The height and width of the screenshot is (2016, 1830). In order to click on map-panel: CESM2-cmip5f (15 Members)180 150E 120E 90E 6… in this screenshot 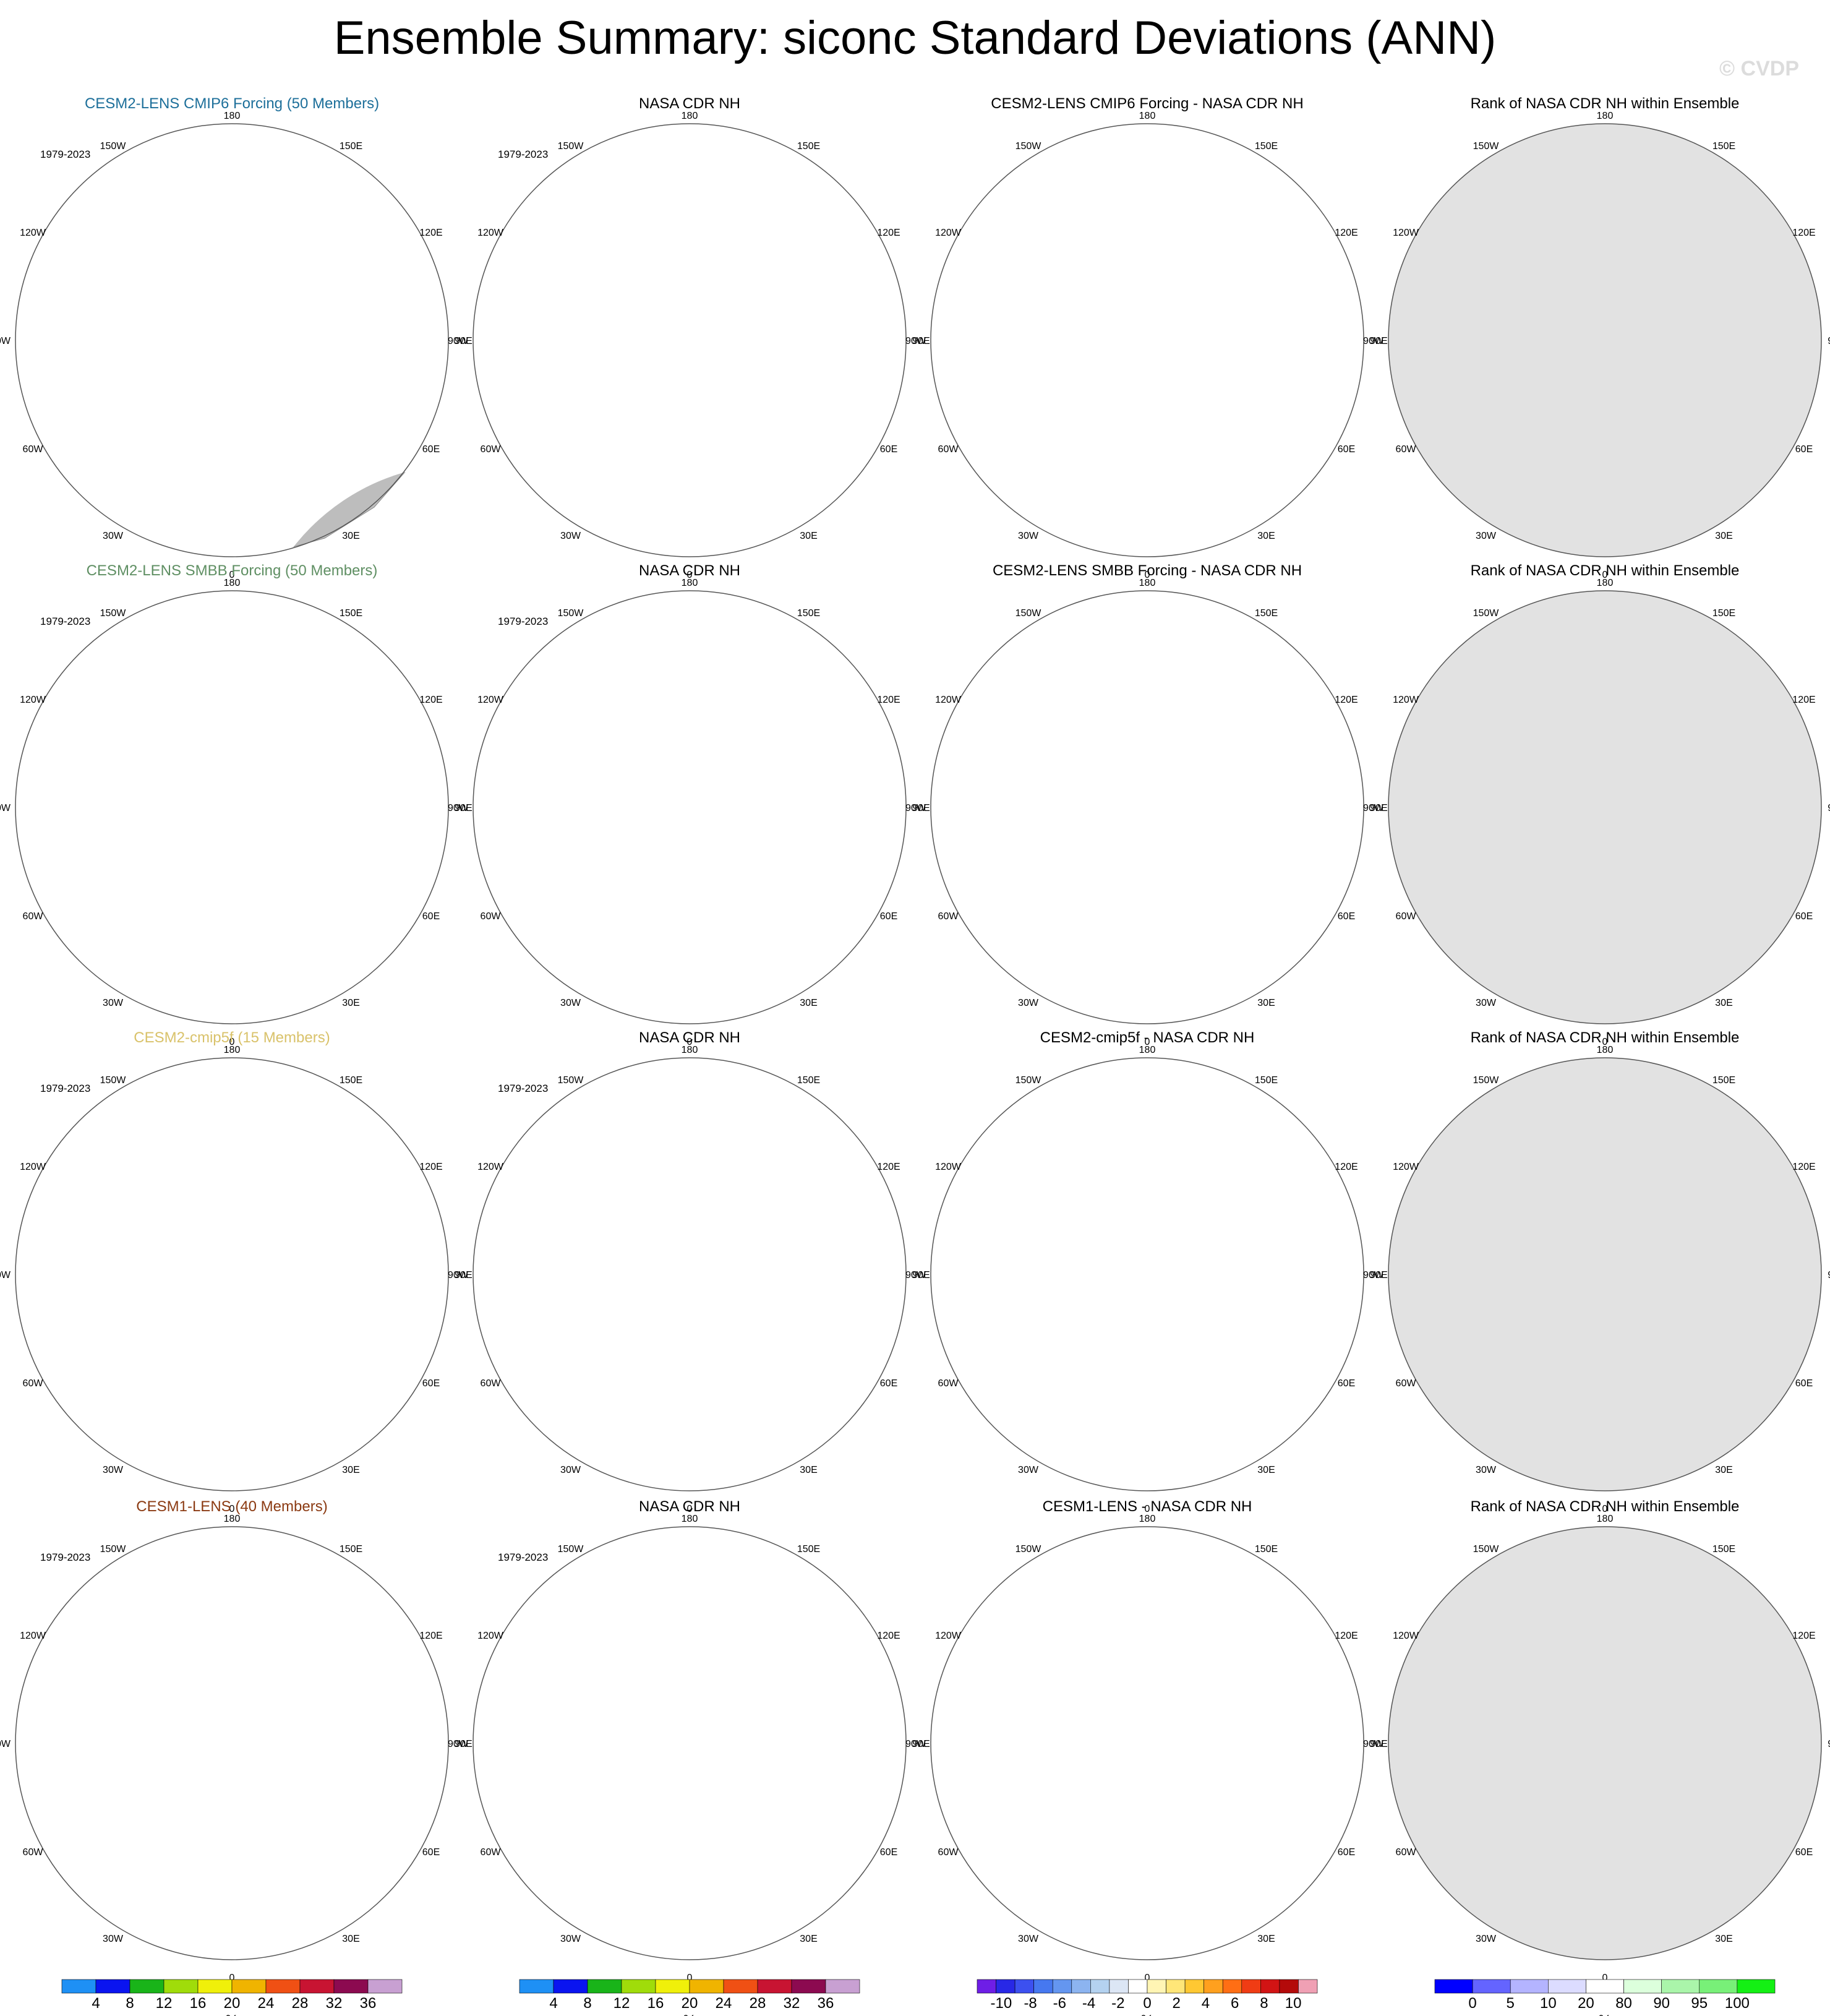, I will do `click(236, 1271)`.